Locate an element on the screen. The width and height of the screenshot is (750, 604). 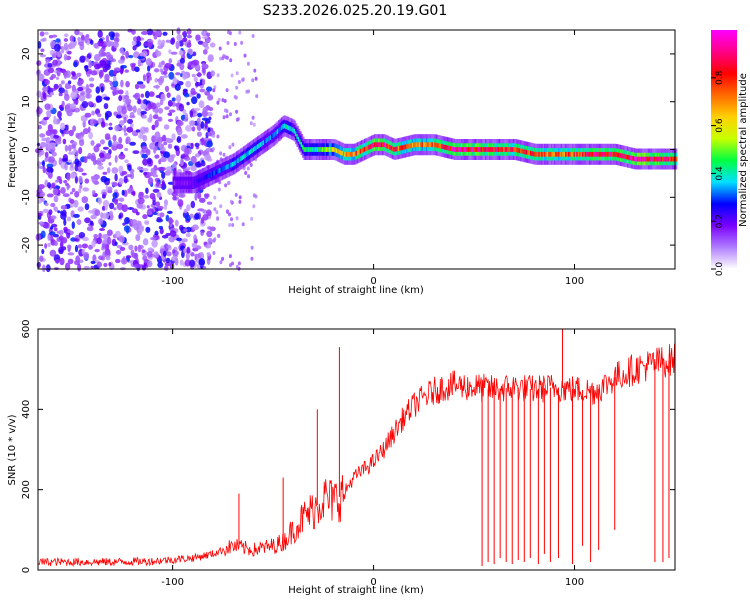
spectrogram-y-label: Frequency (Hz) is located at coordinates (12, 150).